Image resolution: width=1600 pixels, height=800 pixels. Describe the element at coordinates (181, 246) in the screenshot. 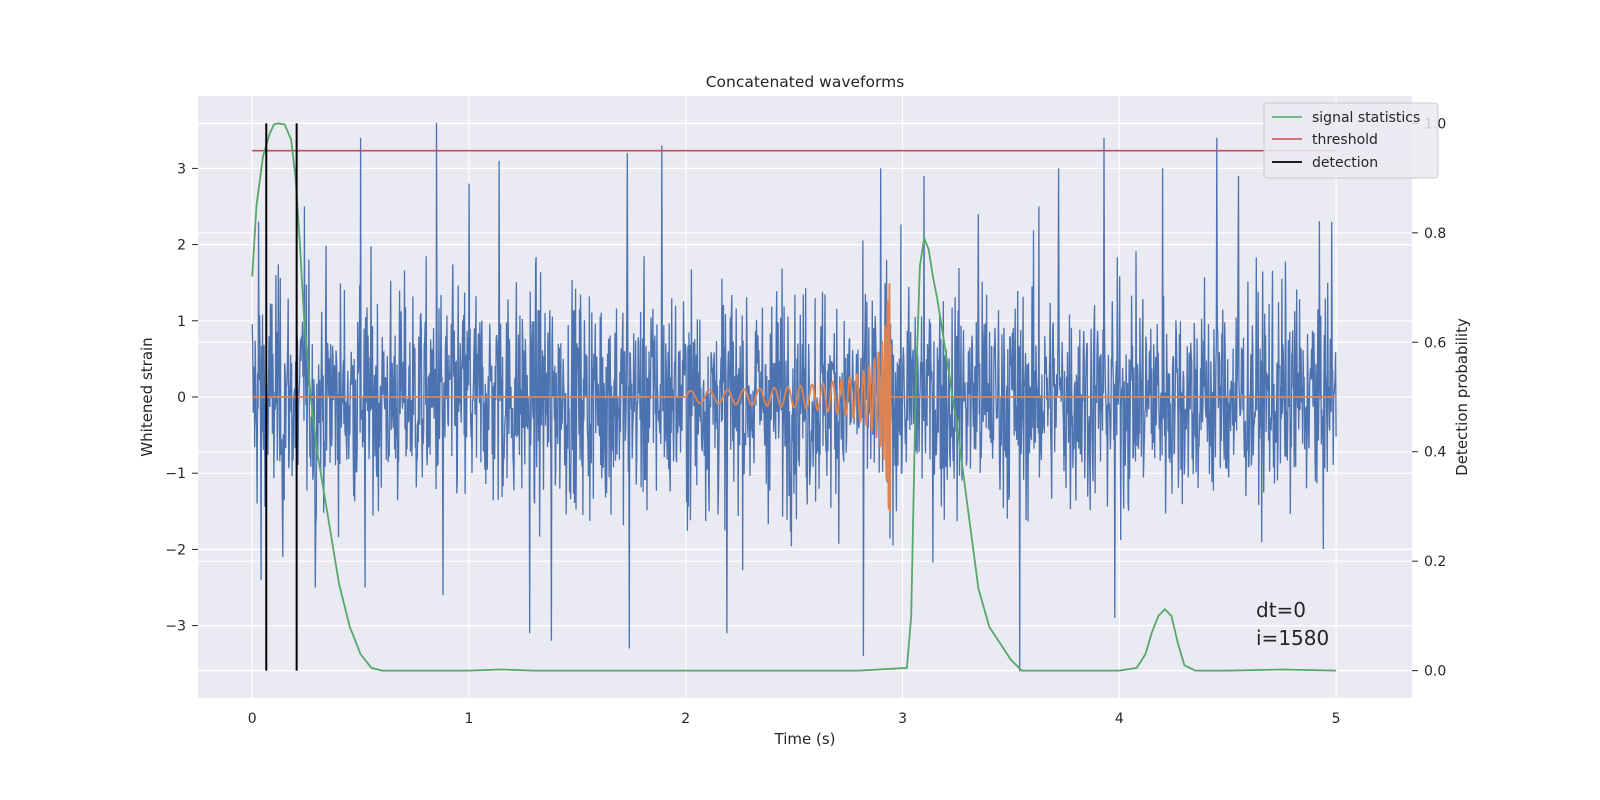

I see `y-tick-label: 2` at that location.